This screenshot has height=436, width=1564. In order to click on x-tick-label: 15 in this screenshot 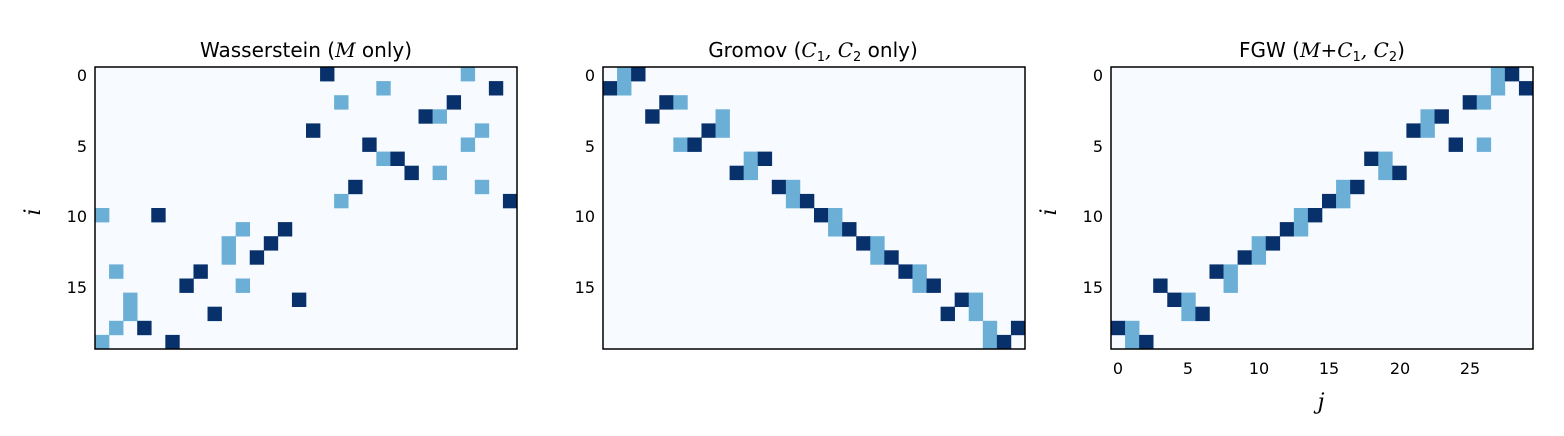, I will do `click(1329, 368)`.